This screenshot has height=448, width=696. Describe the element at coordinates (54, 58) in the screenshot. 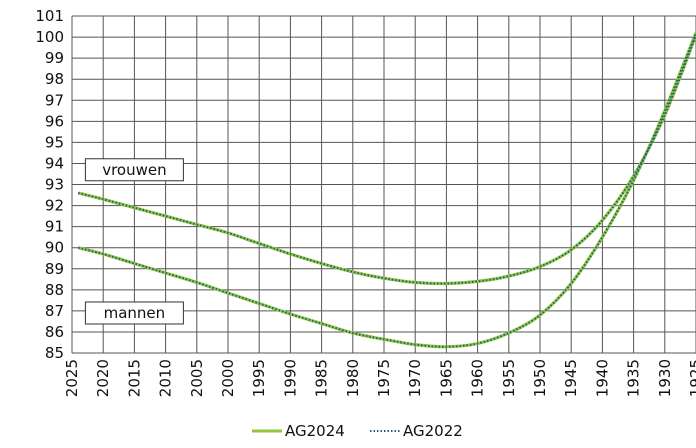

I see `y-tick-label: 99` at that location.